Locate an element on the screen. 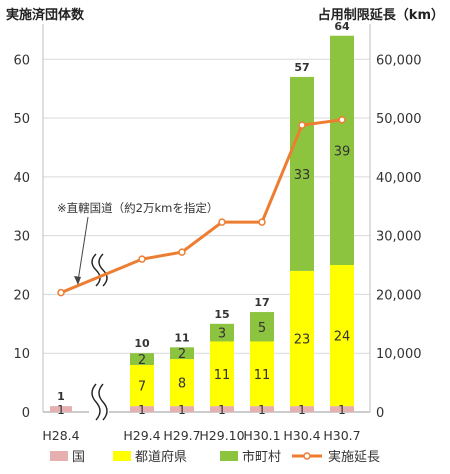 The width and height of the screenshot is (450, 474). y-right-tick-label: 40,000 is located at coordinates (399, 178).